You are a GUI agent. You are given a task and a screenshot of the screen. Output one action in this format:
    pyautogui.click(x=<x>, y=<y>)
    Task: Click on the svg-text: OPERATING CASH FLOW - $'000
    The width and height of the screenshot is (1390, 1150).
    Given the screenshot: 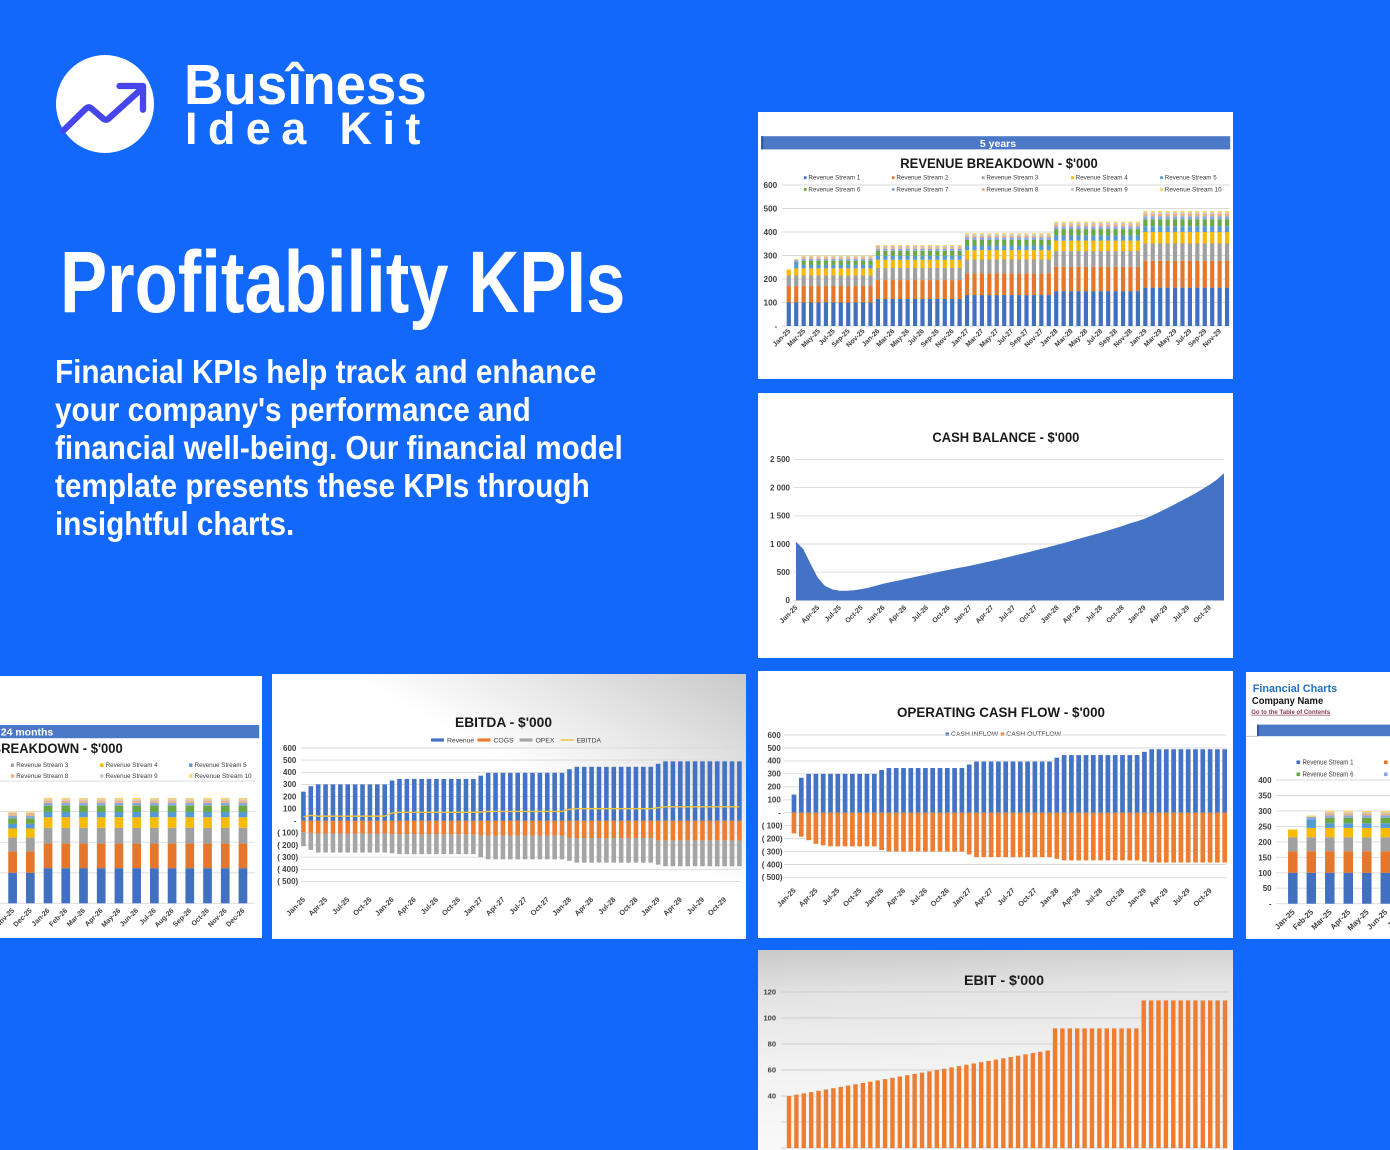 What is the action you would take?
    pyautogui.click(x=1001, y=713)
    